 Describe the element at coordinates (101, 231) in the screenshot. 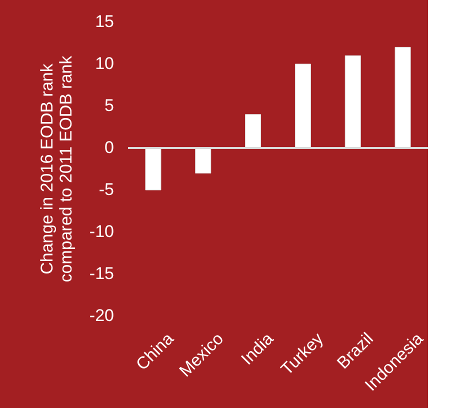

I see `y-tick-label: -10` at that location.